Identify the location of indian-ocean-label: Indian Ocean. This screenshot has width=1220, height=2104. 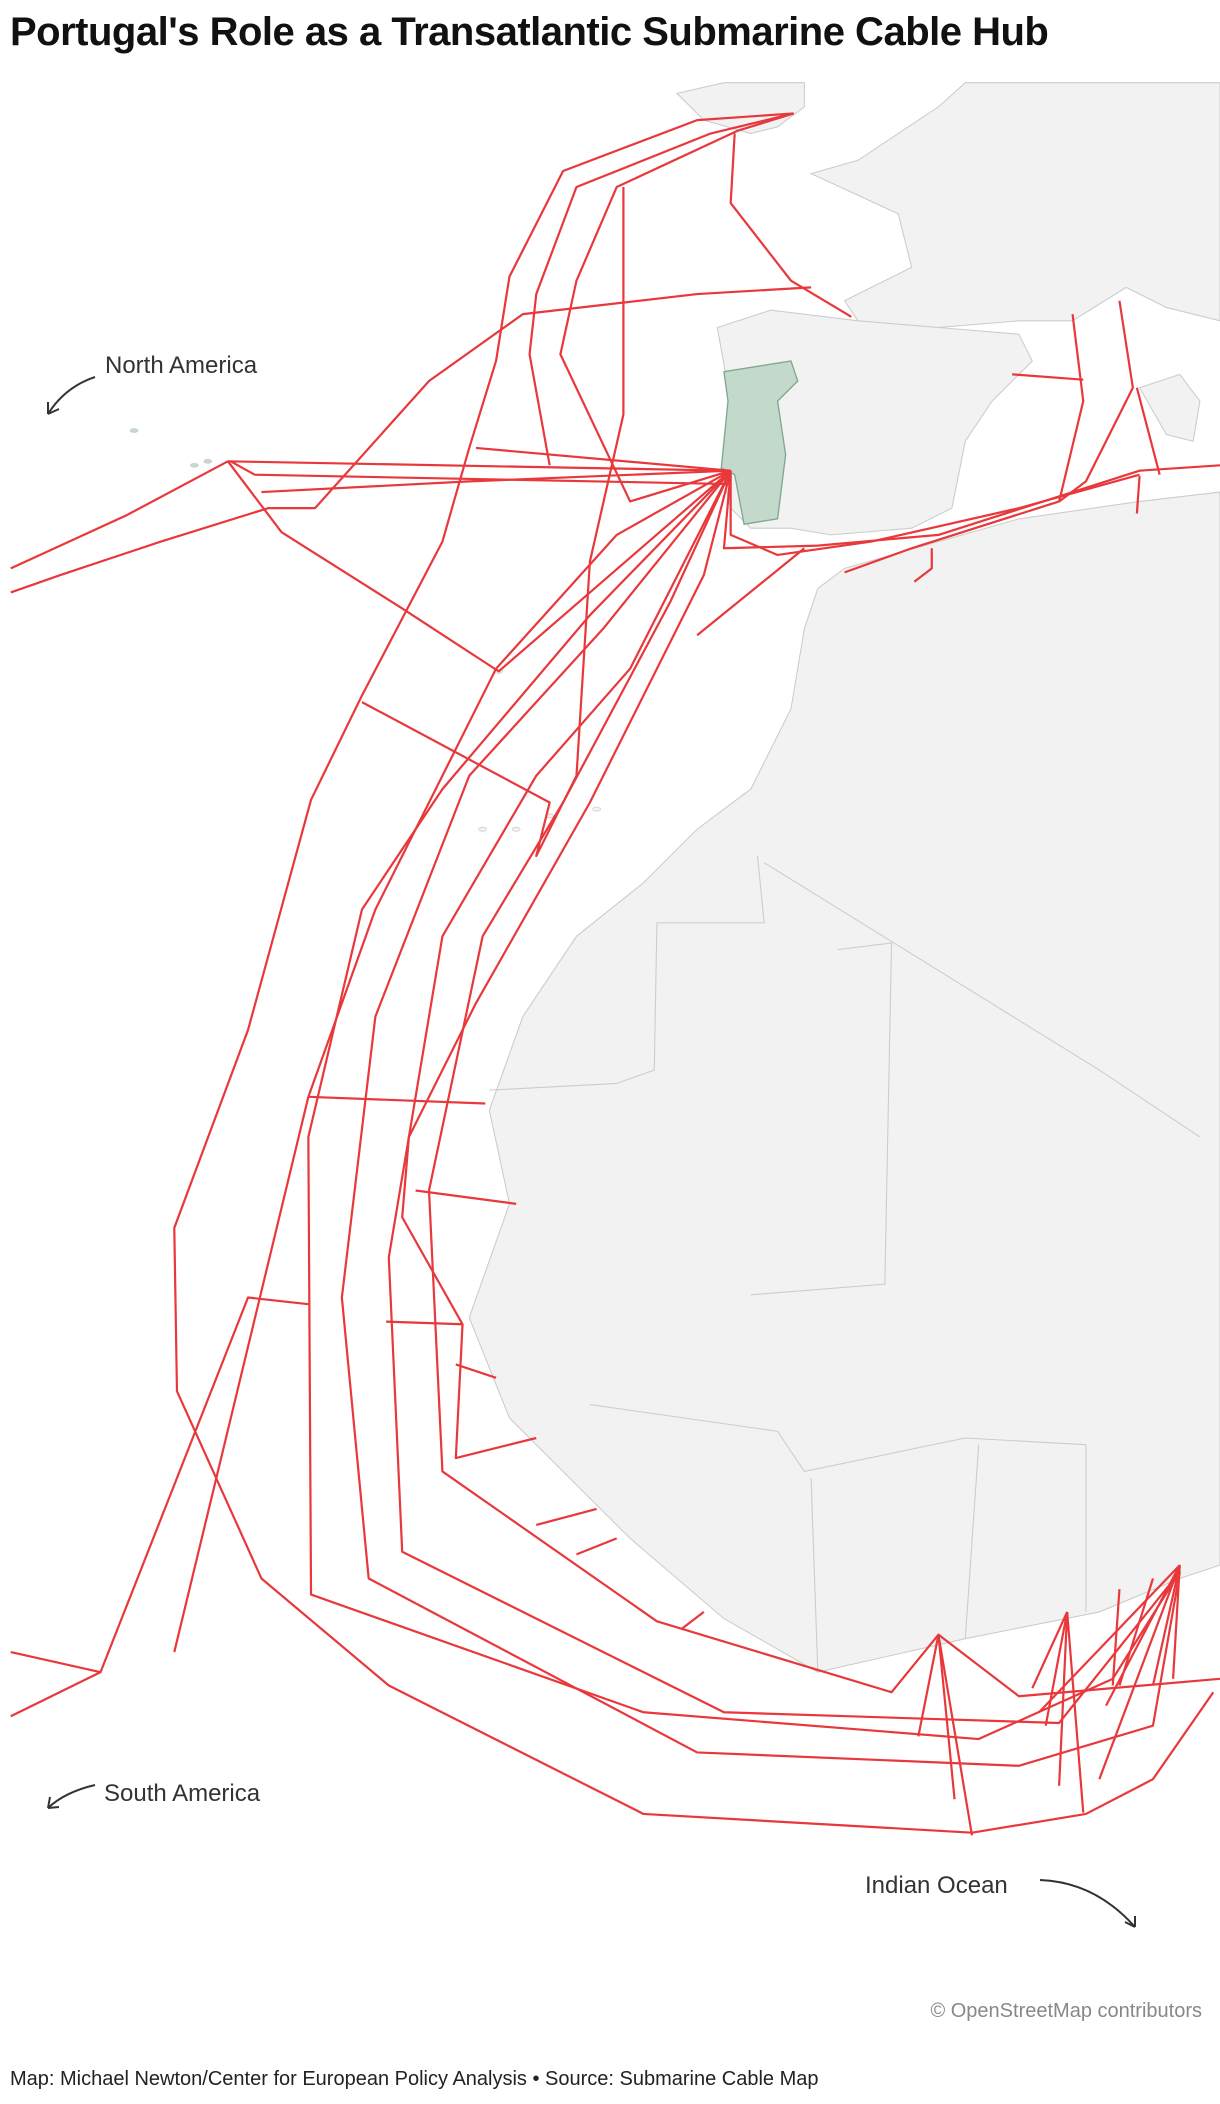
(936, 1886).